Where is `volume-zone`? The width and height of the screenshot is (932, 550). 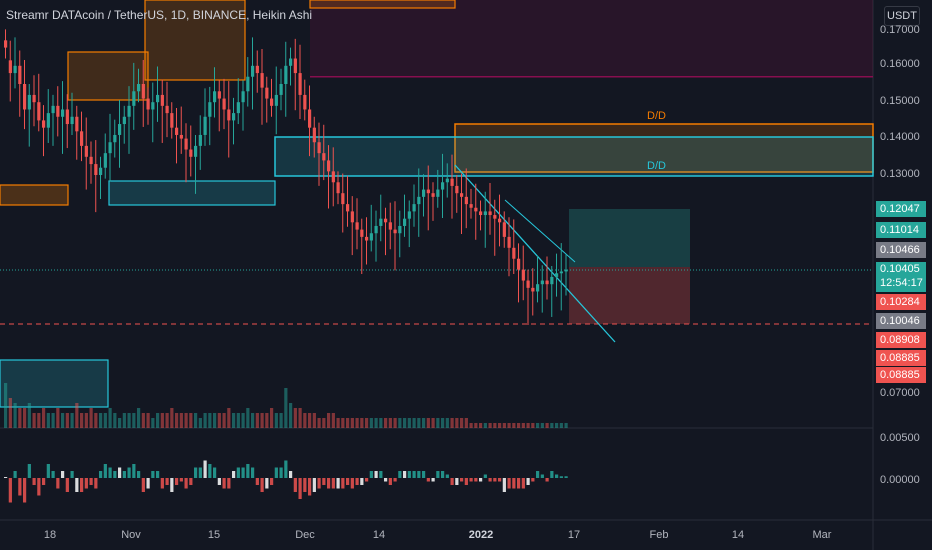
volume-zone is located at coordinates (54, 383).